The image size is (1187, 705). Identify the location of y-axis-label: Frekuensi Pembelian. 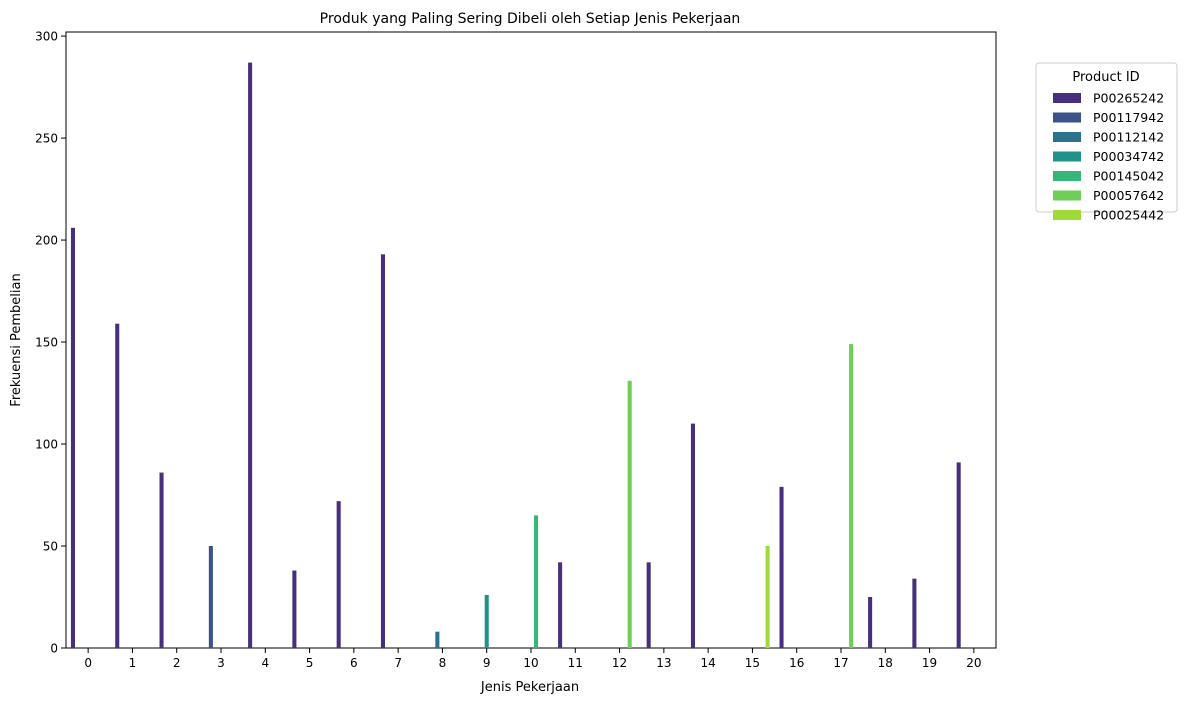
(16, 339).